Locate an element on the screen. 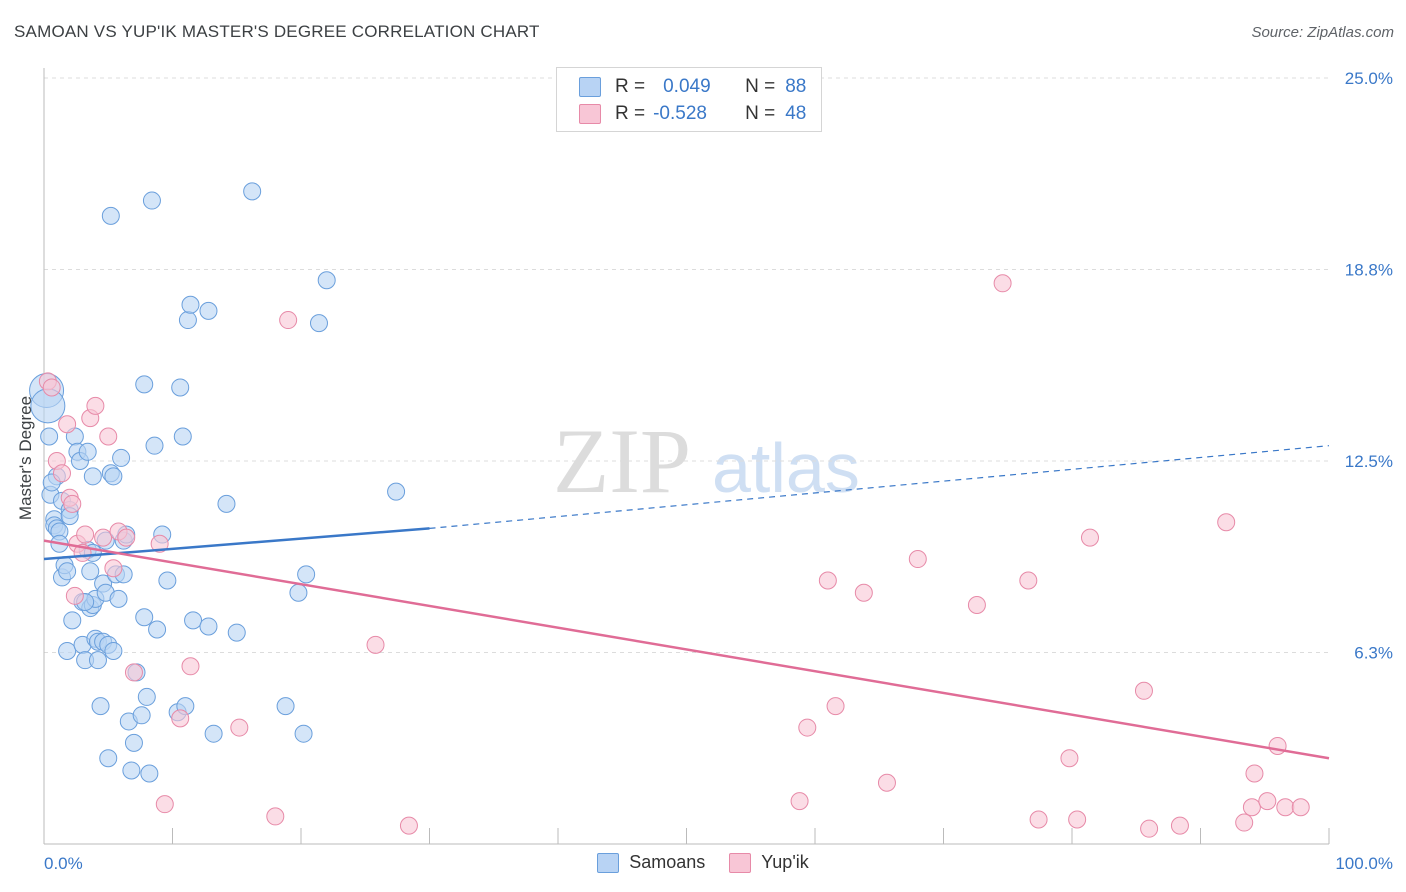 This screenshot has height=892, width=1406. legend-label-yupik: Yup'ik is located at coordinates (785, 862).